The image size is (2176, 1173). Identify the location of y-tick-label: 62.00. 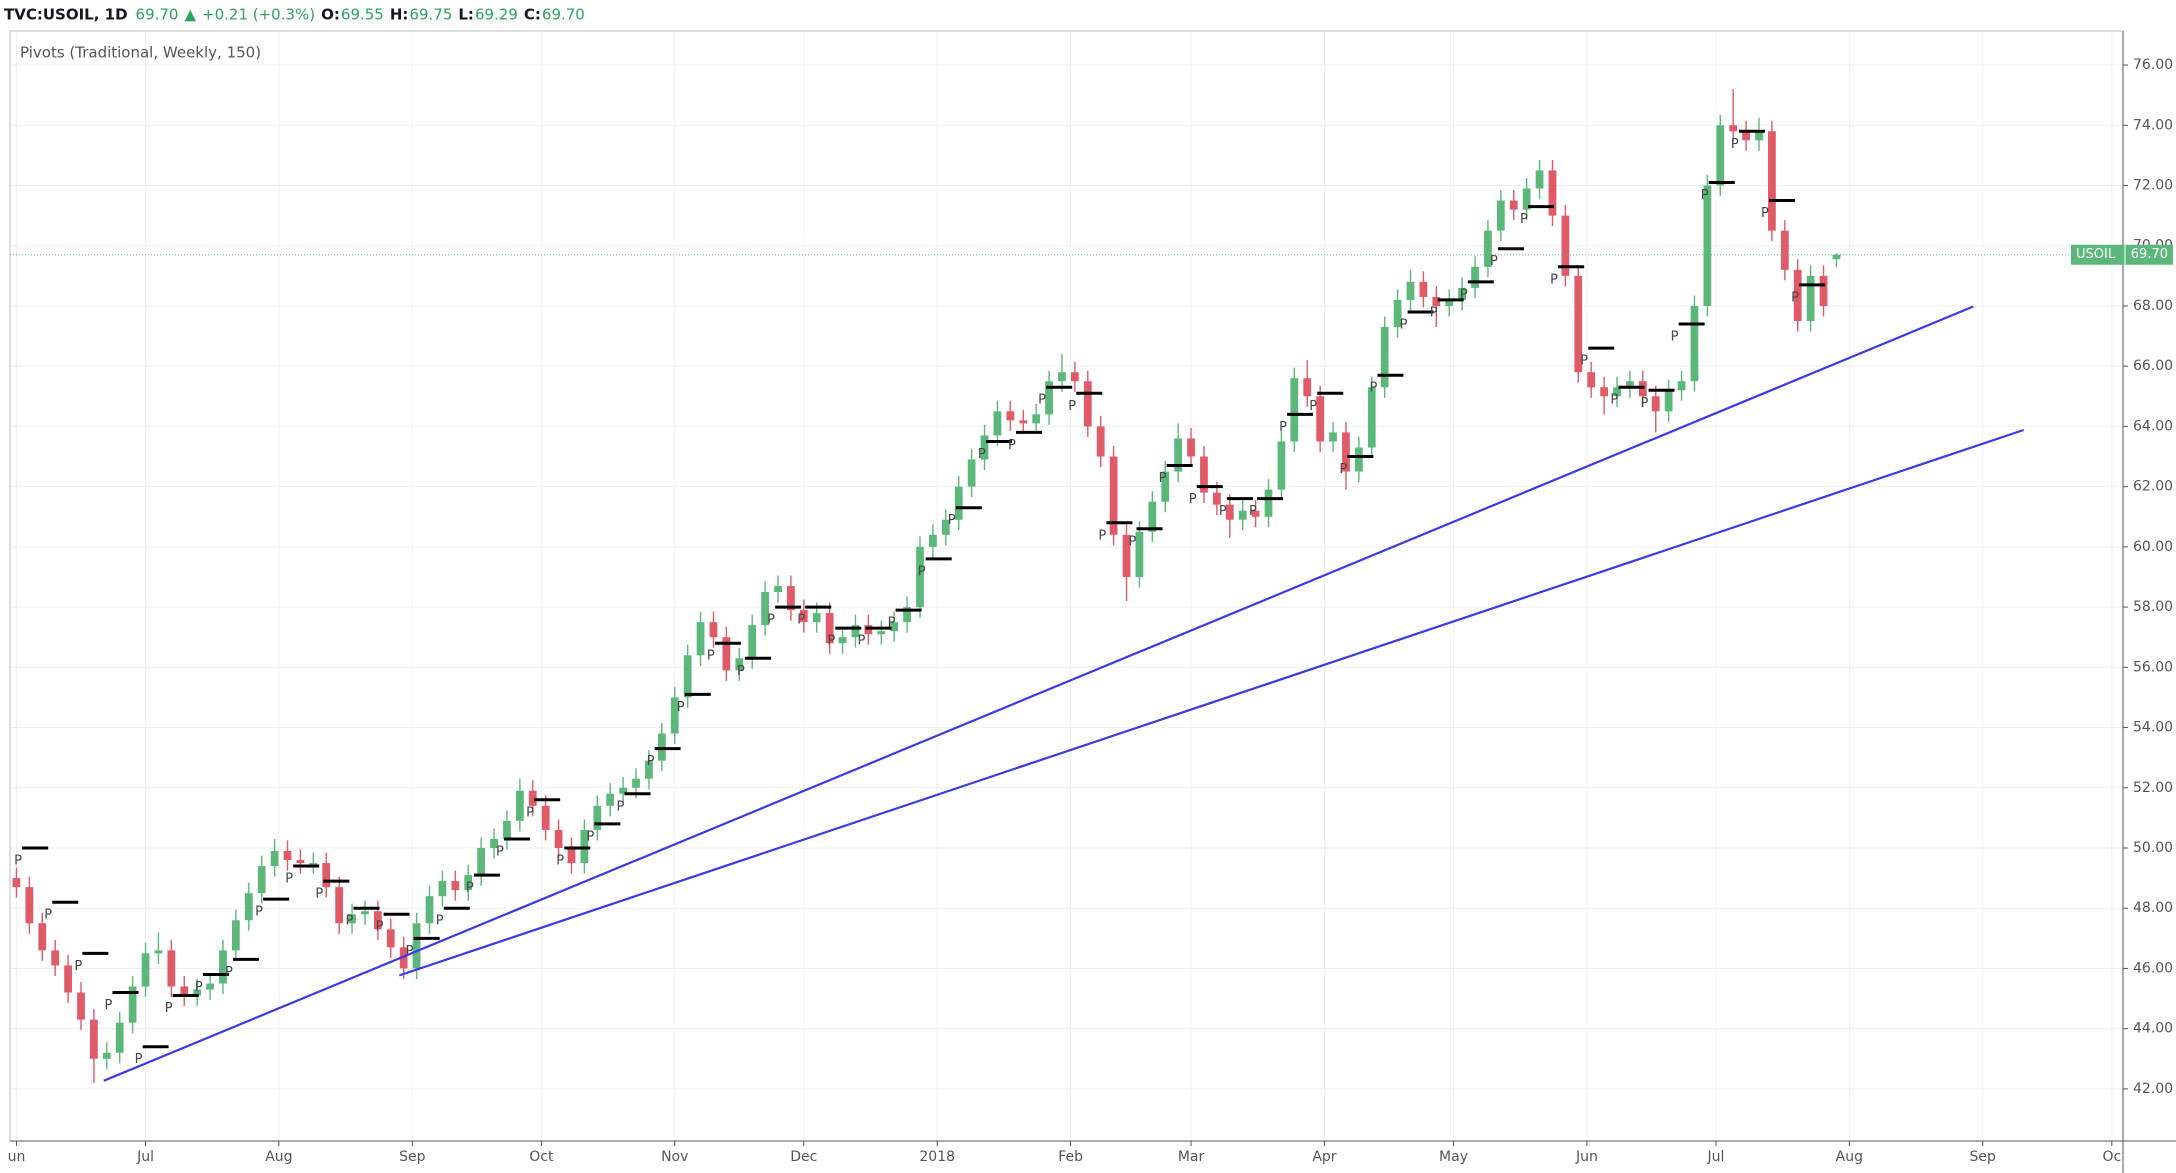
(2153, 487).